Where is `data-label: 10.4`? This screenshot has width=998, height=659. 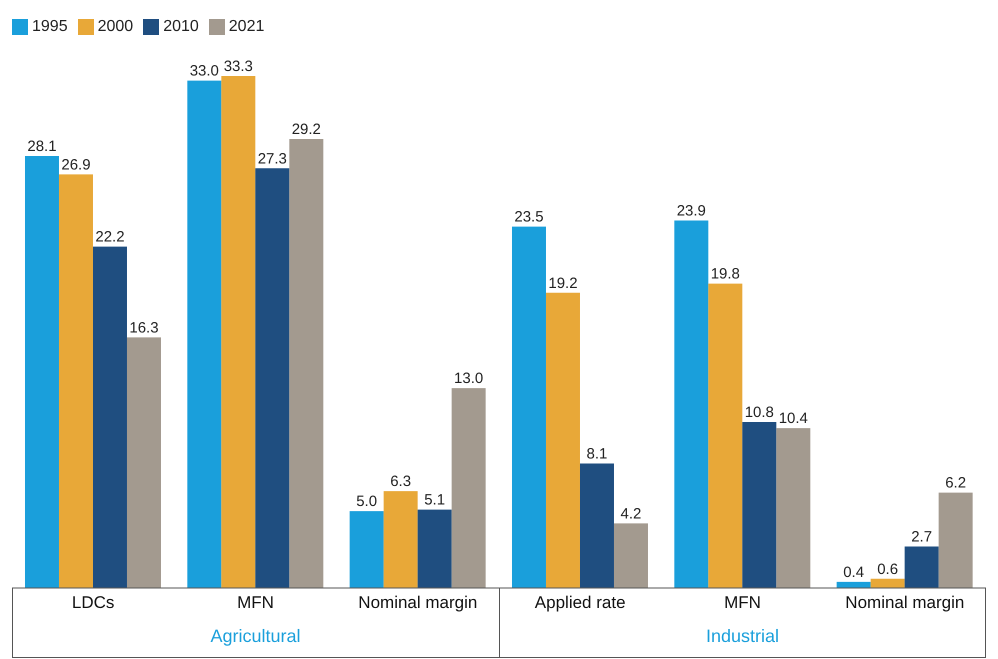
data-label: 10.4 is located at coordinates (793, 419).